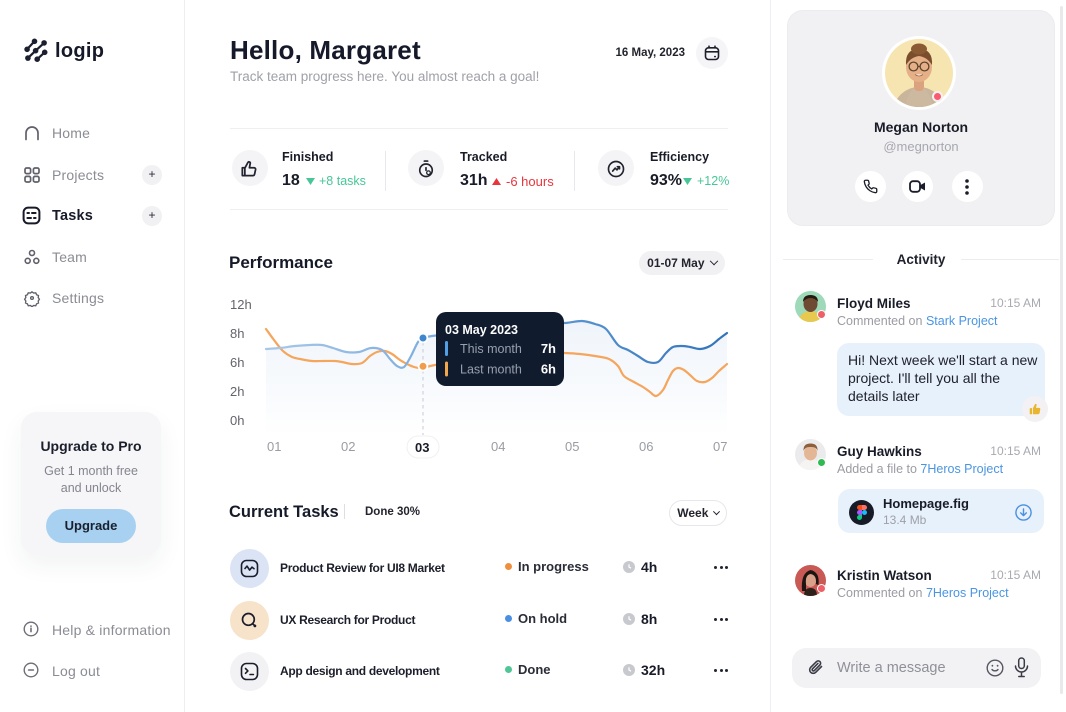 The height and width of the screenshot is (712, 1066). What do you see at coordinates (237, 333) in the screenshot?
I see `svg-text: 8h` at bounding box center [237, 333].